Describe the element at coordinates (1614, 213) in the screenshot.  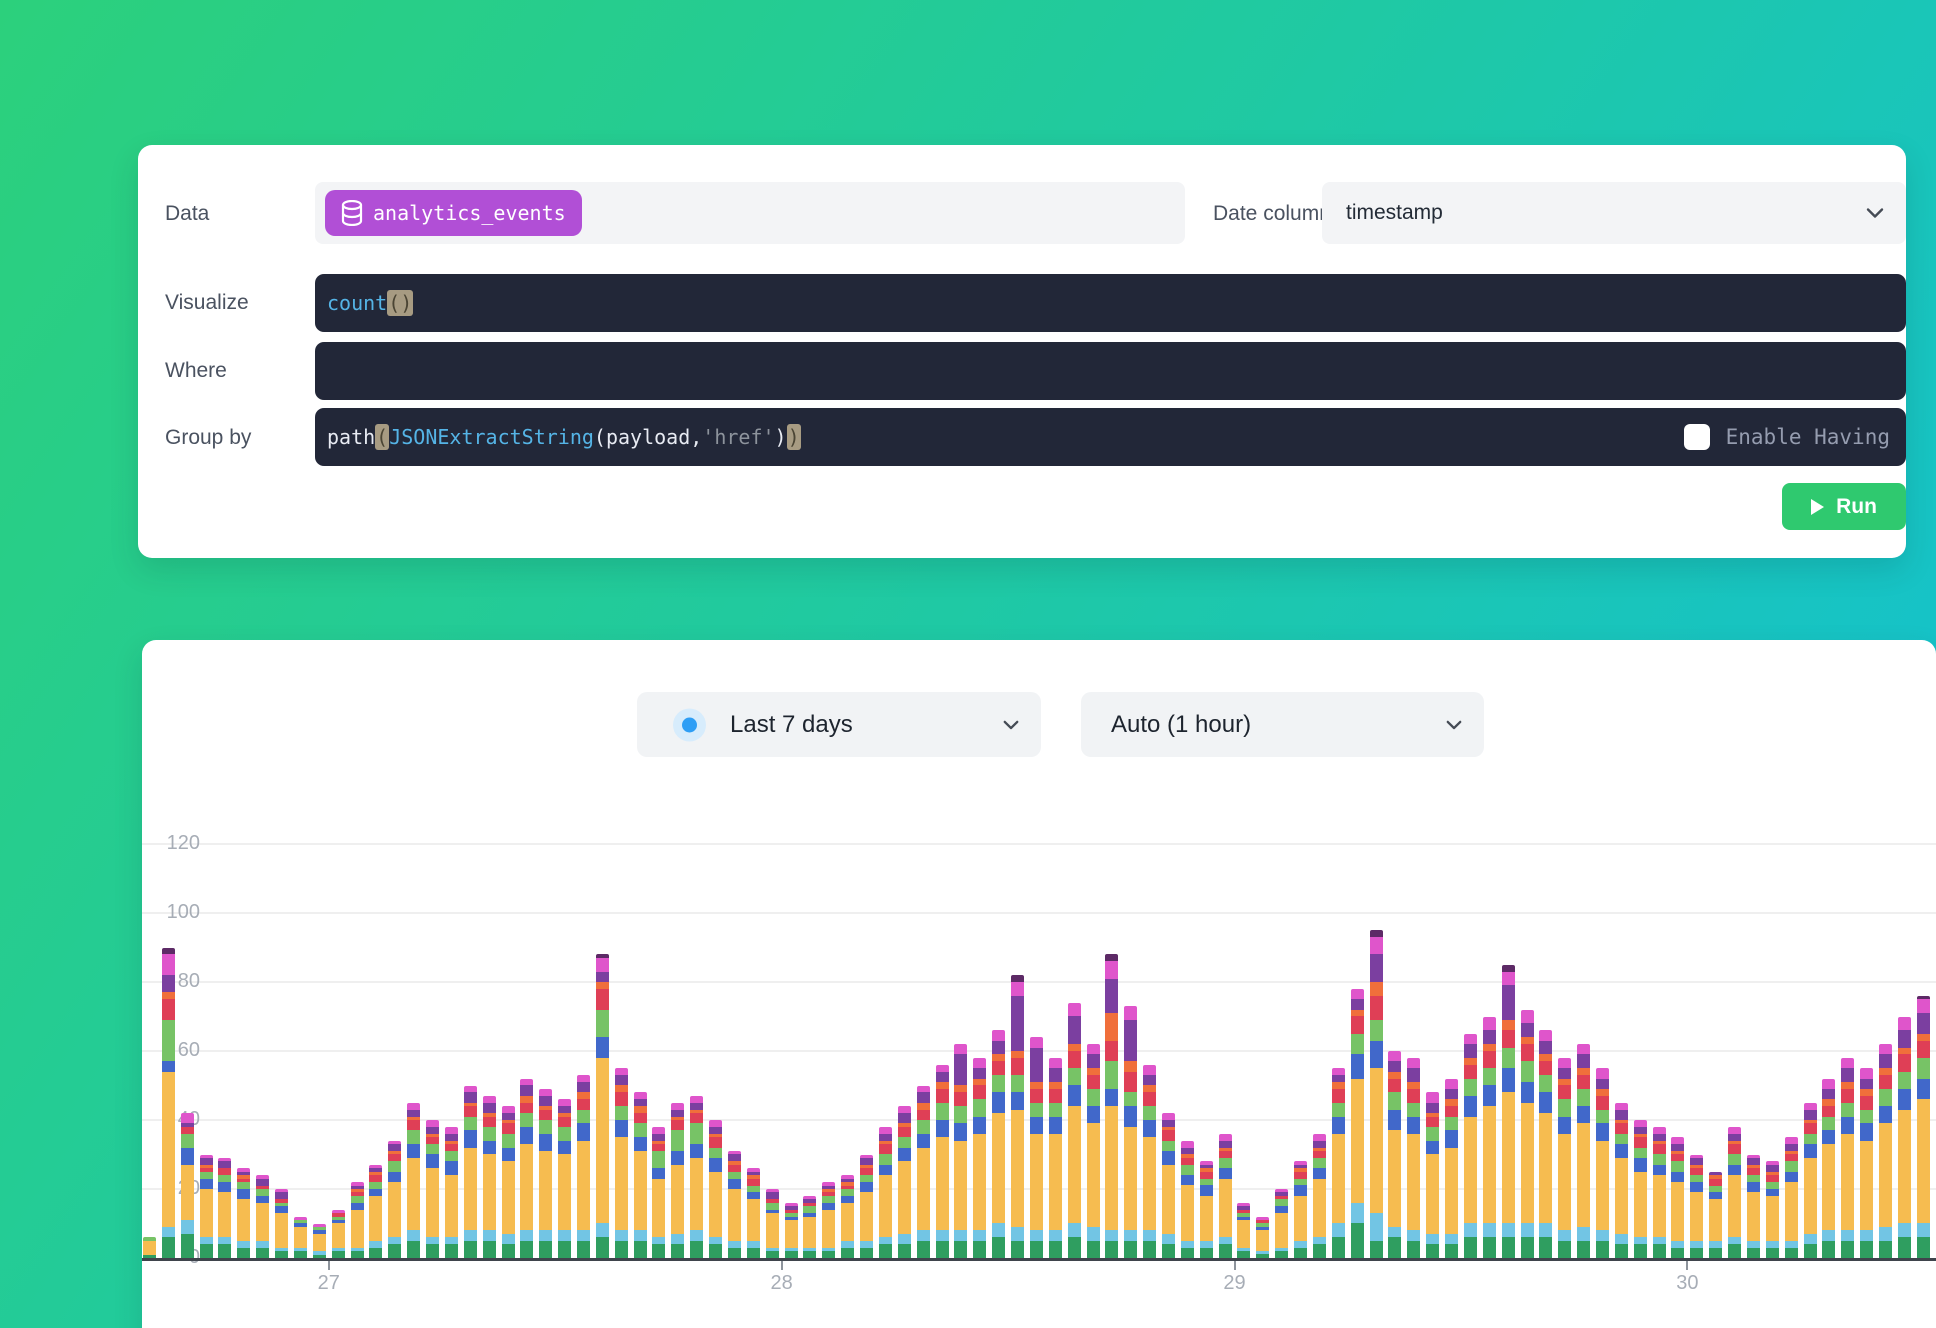
I see `date-column-select: timestamp` at that location.